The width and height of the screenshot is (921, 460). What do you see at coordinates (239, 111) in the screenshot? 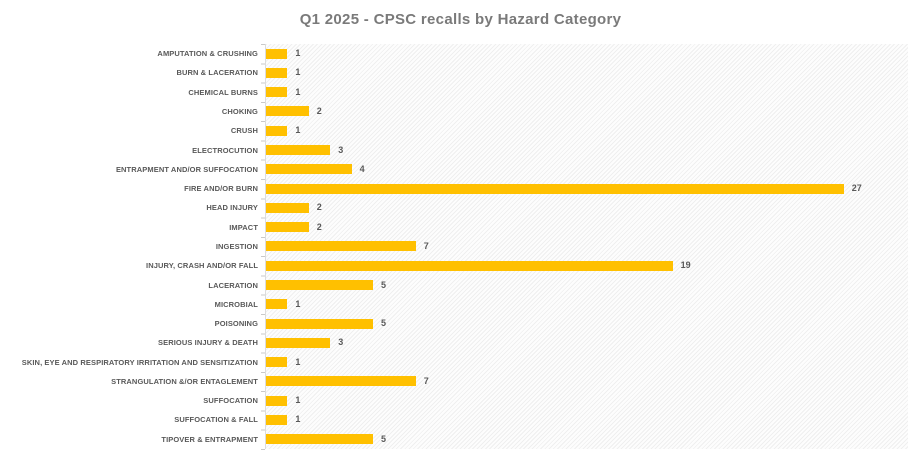
I see `category-label: CHOKING` at bounding box center [239, 111].